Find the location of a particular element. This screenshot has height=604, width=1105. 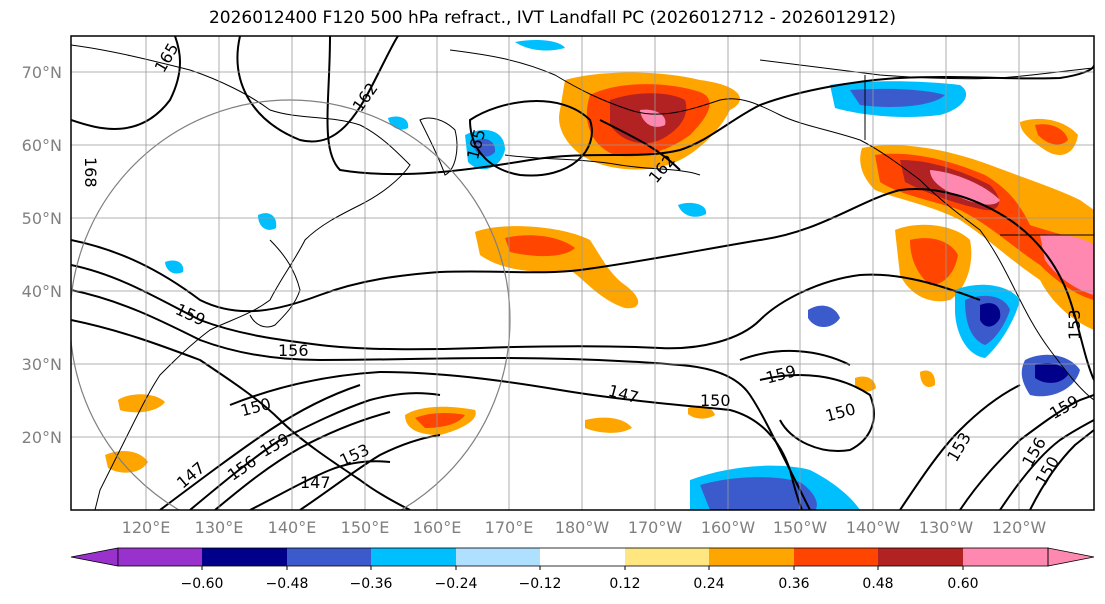

lon-label: 150°W is located at coordinates (800, 527).